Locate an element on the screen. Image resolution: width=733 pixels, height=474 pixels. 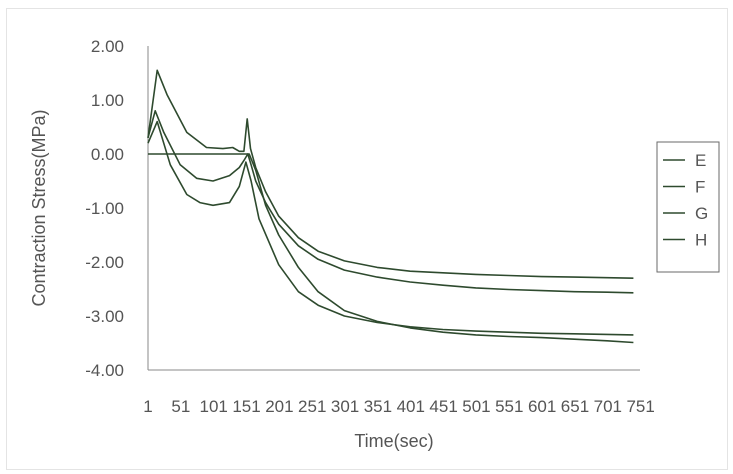
x-tick-label: 101 is located at coordinates (214, 406).